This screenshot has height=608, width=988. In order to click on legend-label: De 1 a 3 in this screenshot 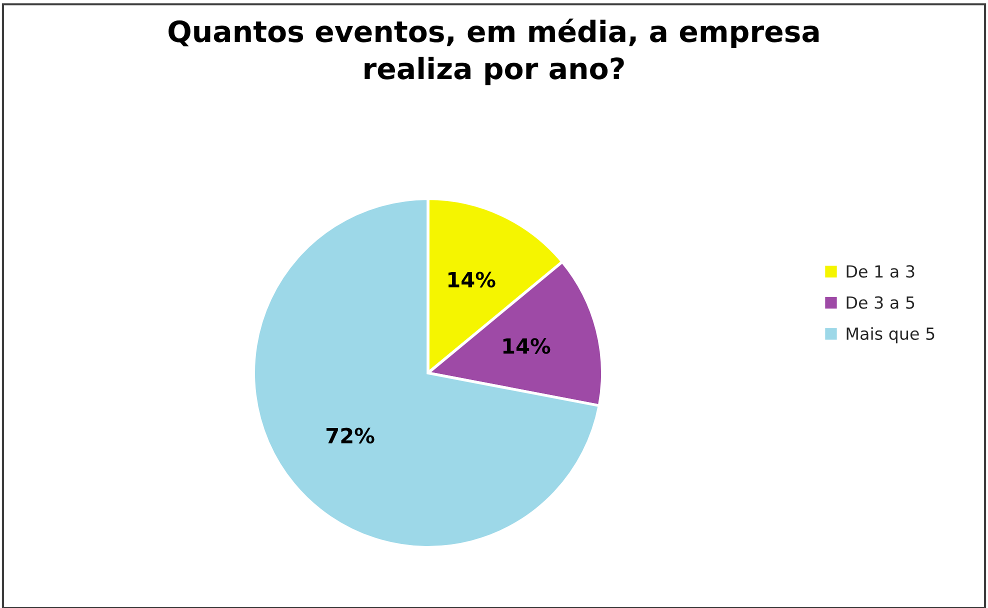, I will do `click(880, 271)`.